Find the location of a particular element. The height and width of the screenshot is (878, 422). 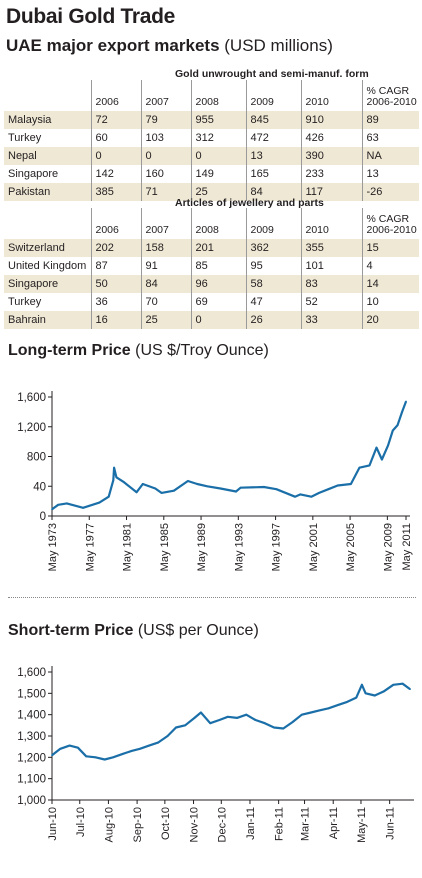

table-row: United Kingdom 87 91 85 95 101 4 is located at coordinates (211, 266).